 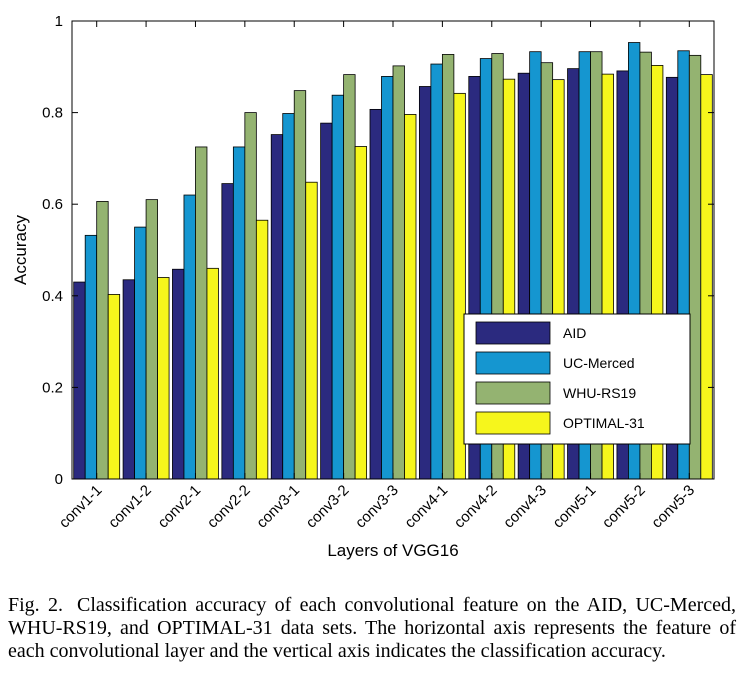 I want to click on y-tick-label: 0.2, so click(x=52, y=387).